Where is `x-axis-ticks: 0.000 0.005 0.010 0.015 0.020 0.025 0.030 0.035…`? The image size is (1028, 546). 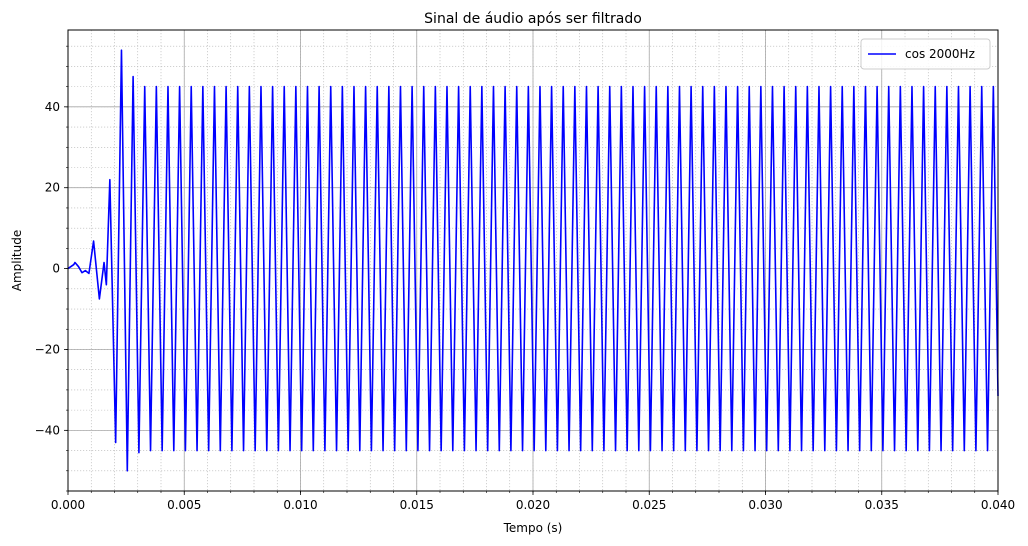
x-axis-ticks: 0.000 0.005 0.010 0.015 0.020 0.025 0.030 0.035… is located at coordinates (533, 501).